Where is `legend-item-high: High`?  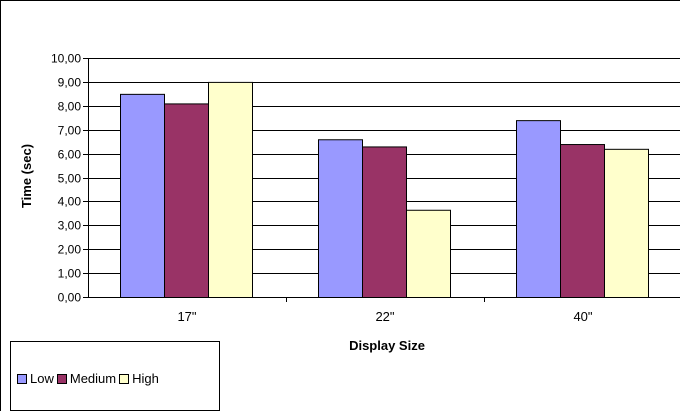 legend-item-high: High is located at coordinates (139, 378).